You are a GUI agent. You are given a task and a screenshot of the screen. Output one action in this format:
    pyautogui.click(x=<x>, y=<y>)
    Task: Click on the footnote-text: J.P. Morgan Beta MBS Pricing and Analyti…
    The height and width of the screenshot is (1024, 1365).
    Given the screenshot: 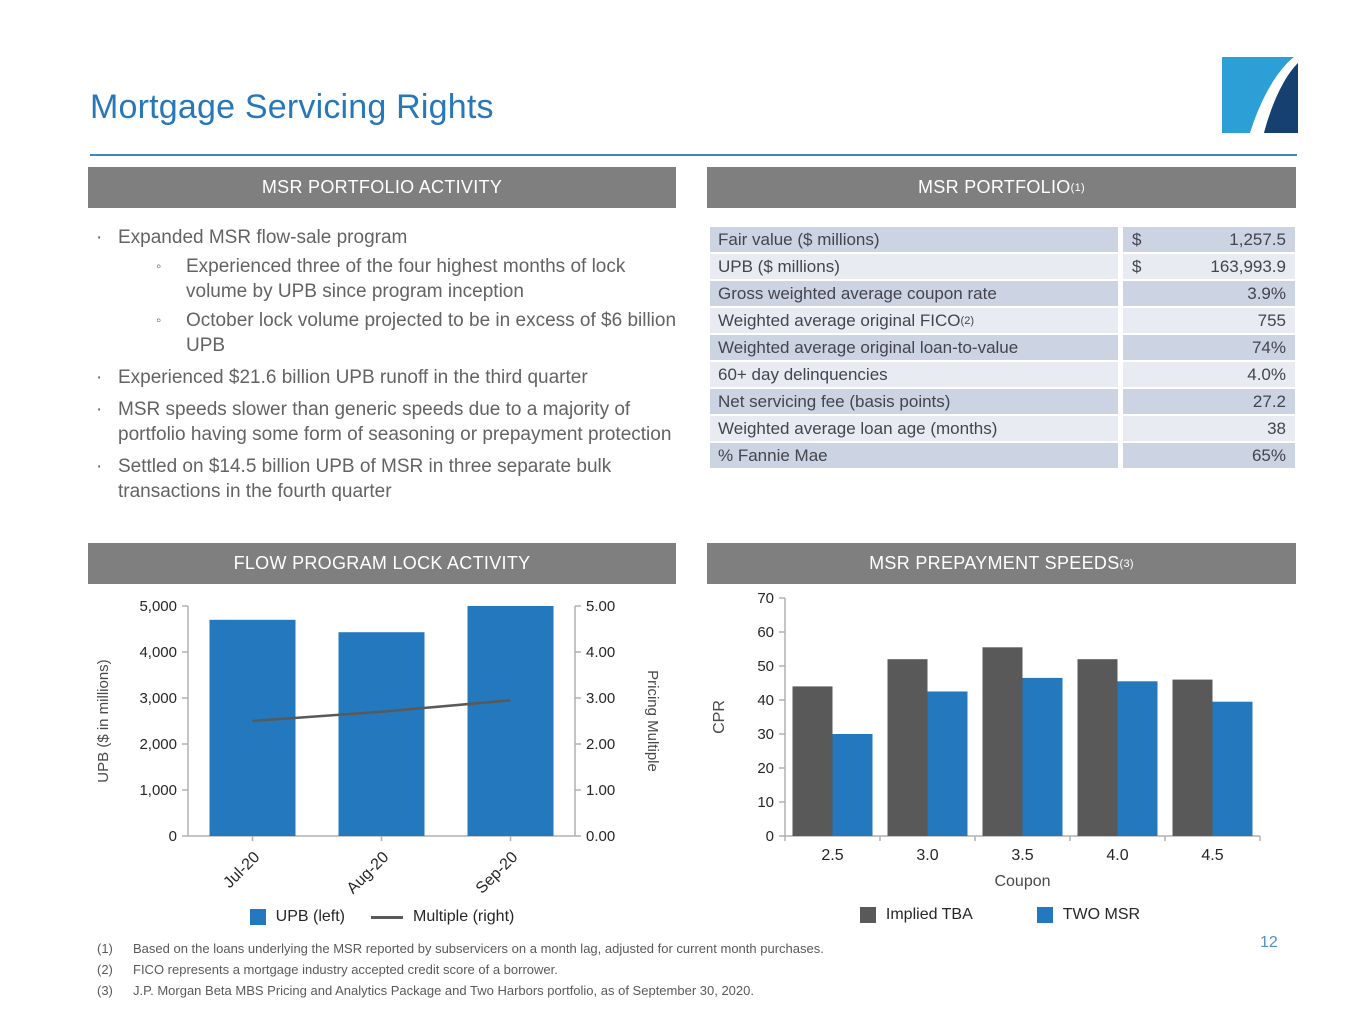 What is the action you would take?
    pyautogui.click(x=443, y=990)
    